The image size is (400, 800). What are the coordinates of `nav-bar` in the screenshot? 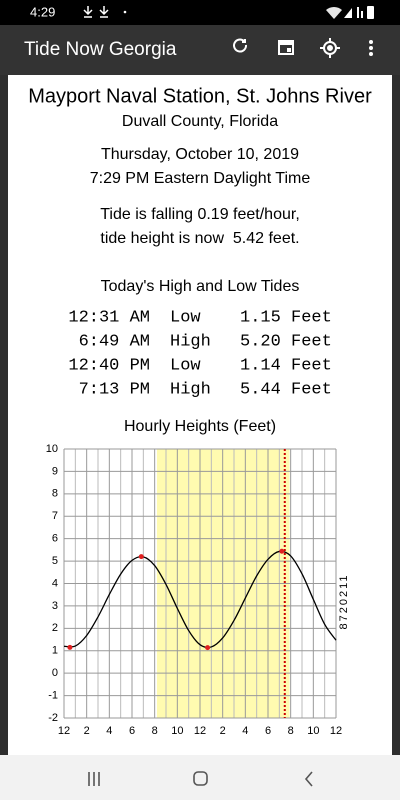 It's located at (200, 777).